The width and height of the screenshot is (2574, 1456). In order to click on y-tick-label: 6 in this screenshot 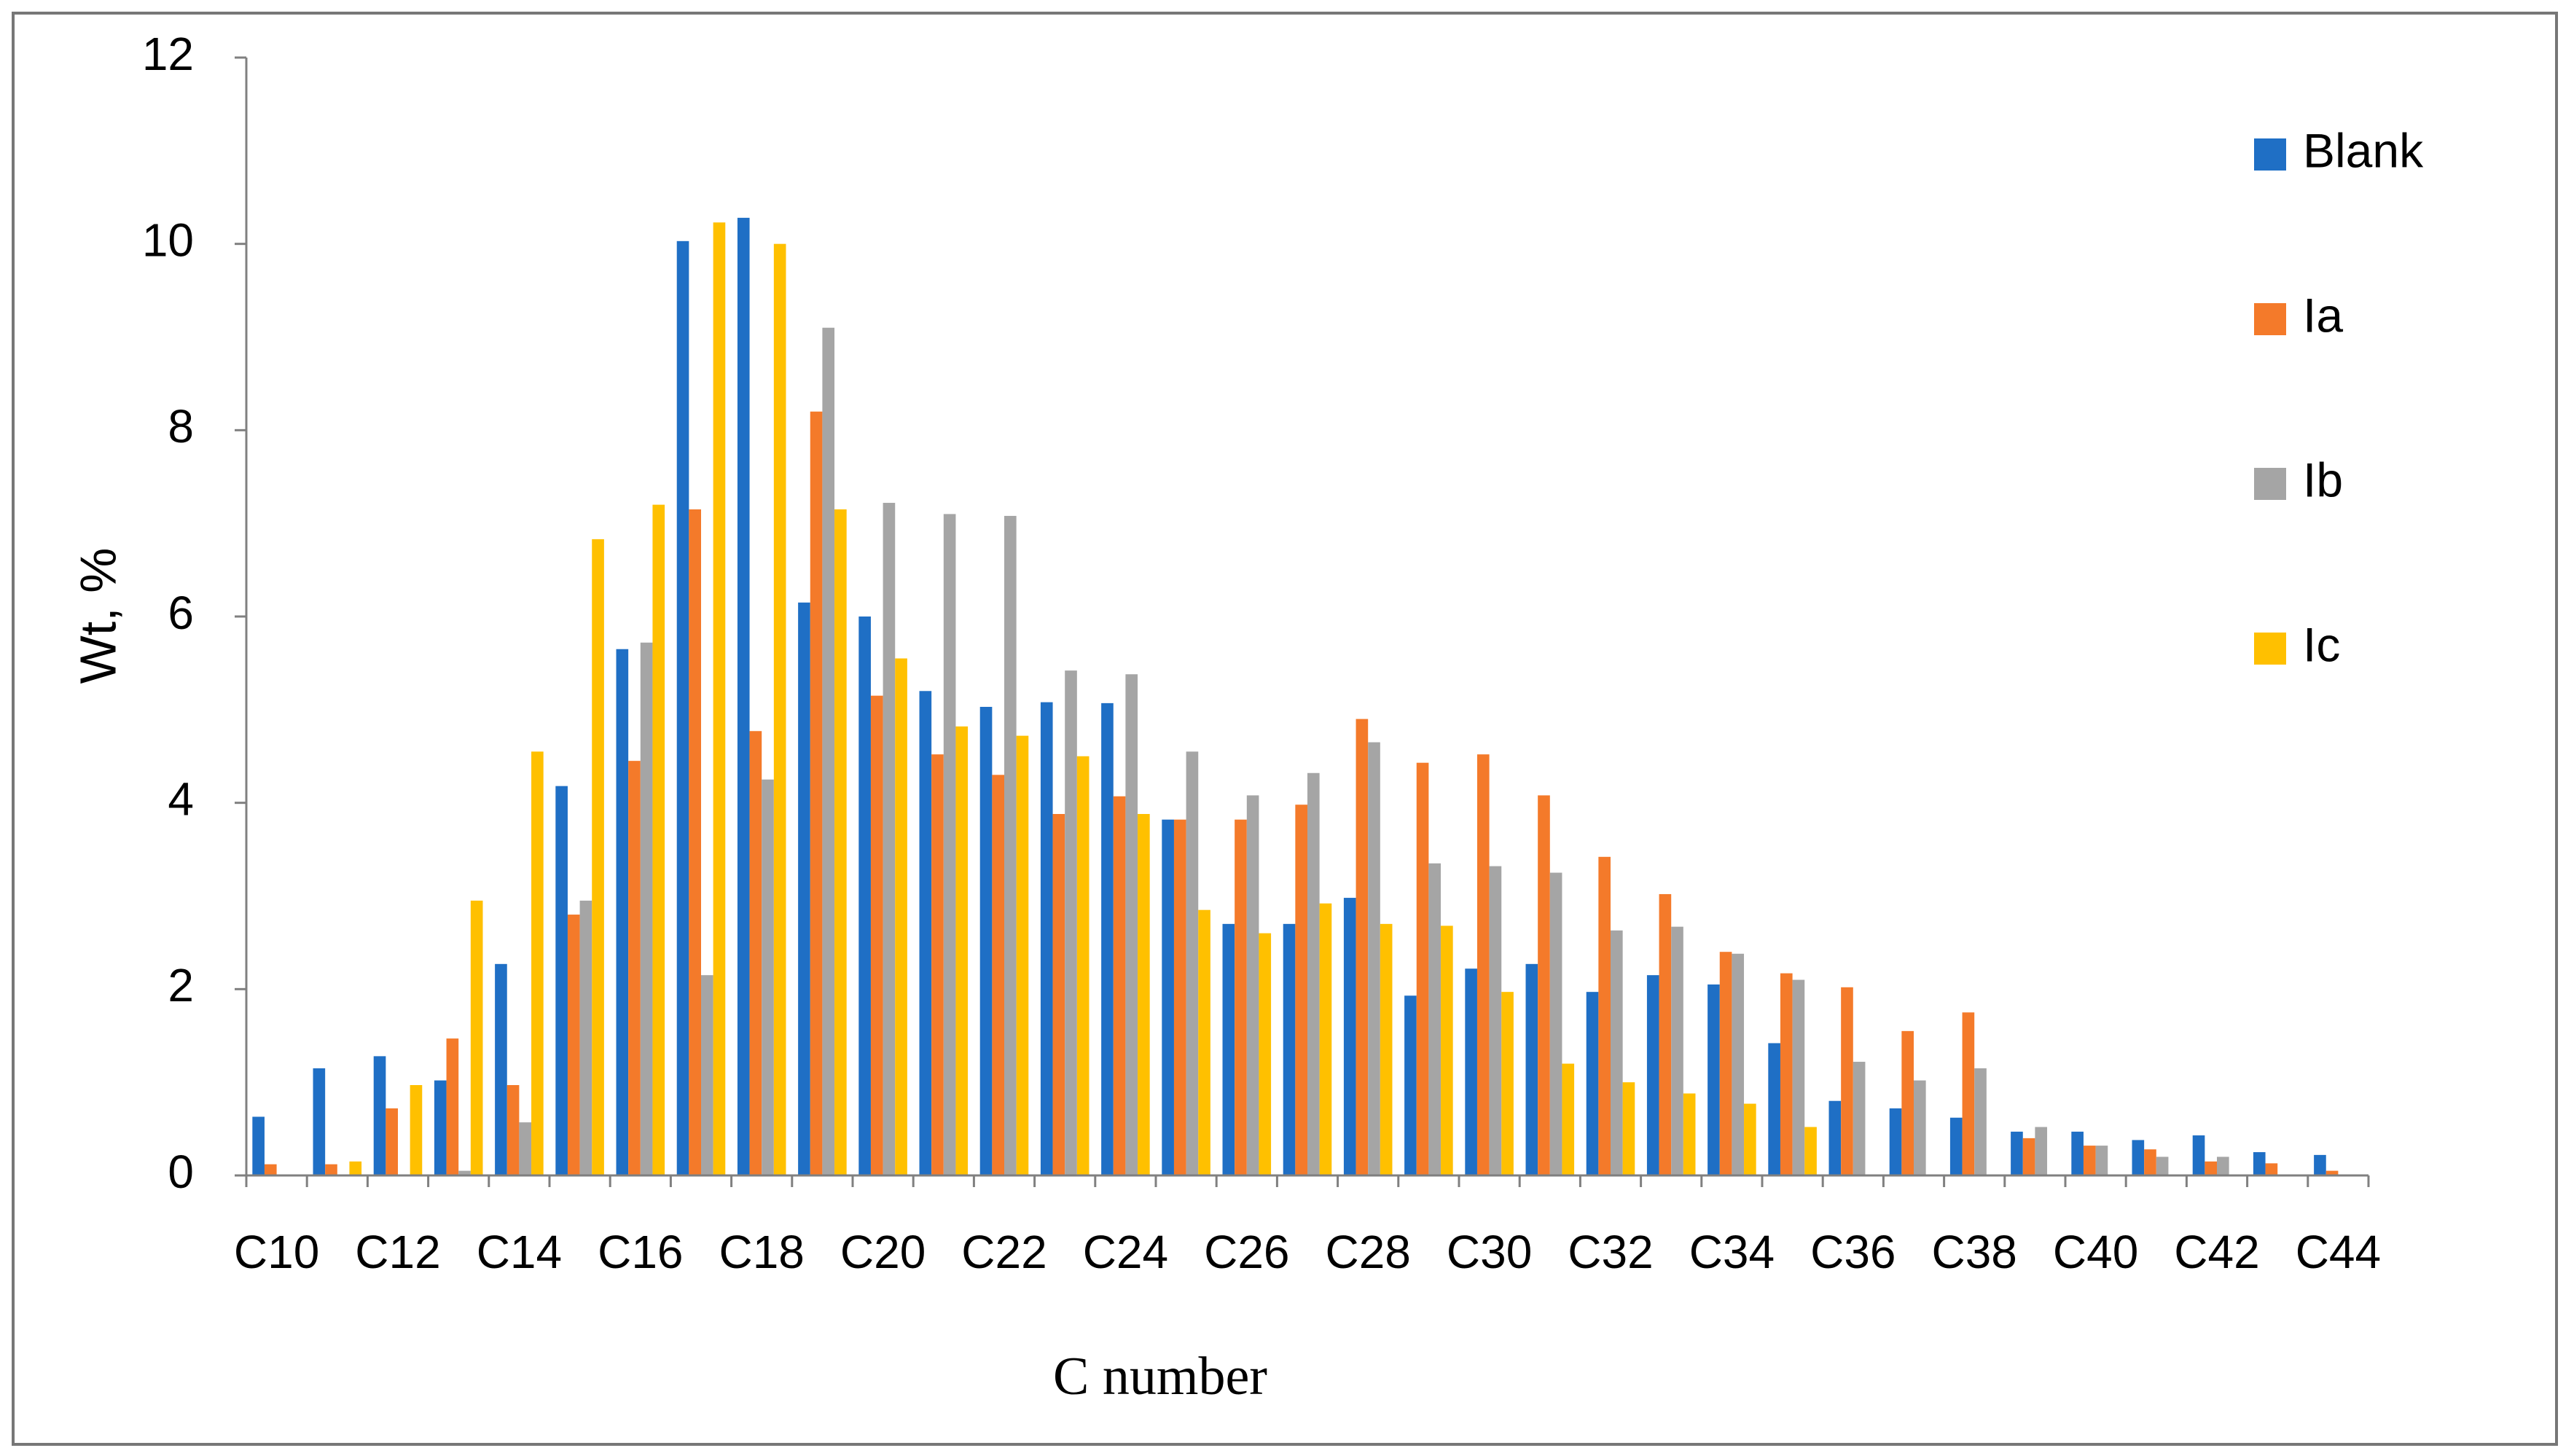, I will do `click(181, 613)`.